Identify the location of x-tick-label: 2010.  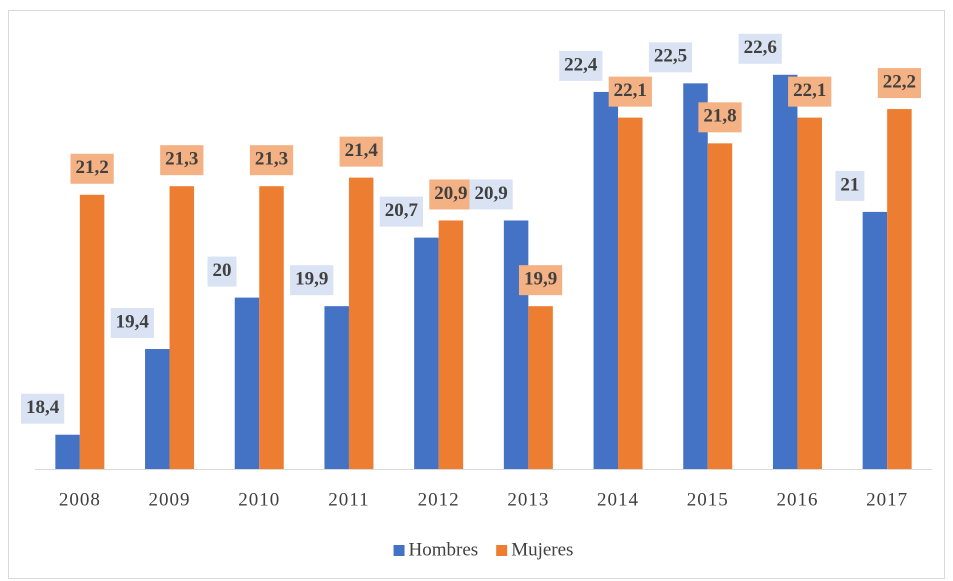
(259, 499).